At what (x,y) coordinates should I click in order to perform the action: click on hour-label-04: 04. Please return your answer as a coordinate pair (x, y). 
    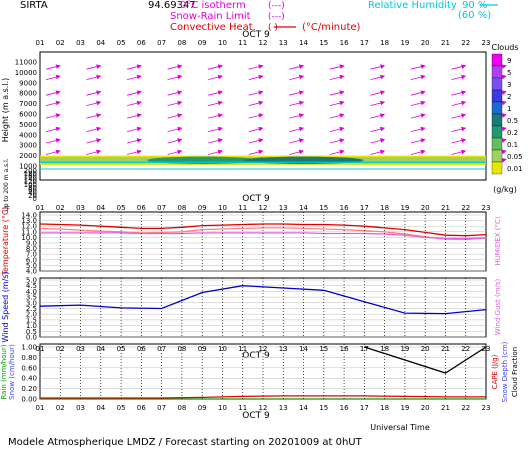
    Looking at the image, I should click on (100, 349).